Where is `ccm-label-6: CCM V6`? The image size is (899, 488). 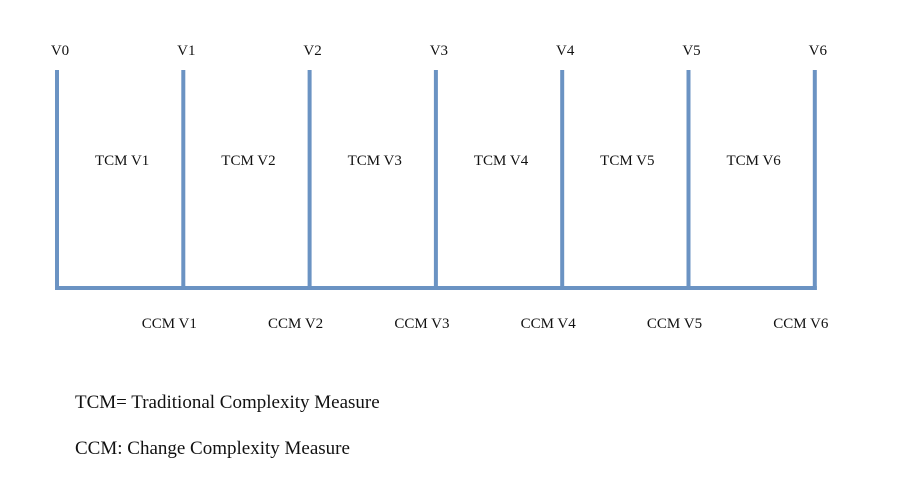
ccm-label-6: CCM V6 is located at coordinates (801, 324).